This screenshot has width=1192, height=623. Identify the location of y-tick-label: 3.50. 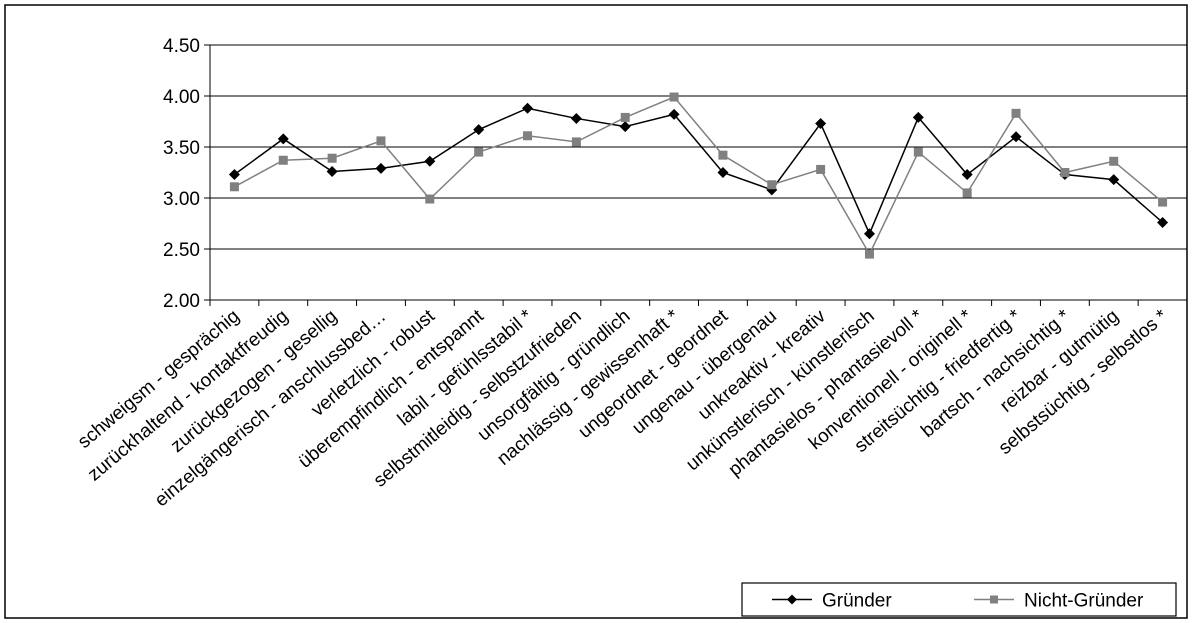
(181, 148).